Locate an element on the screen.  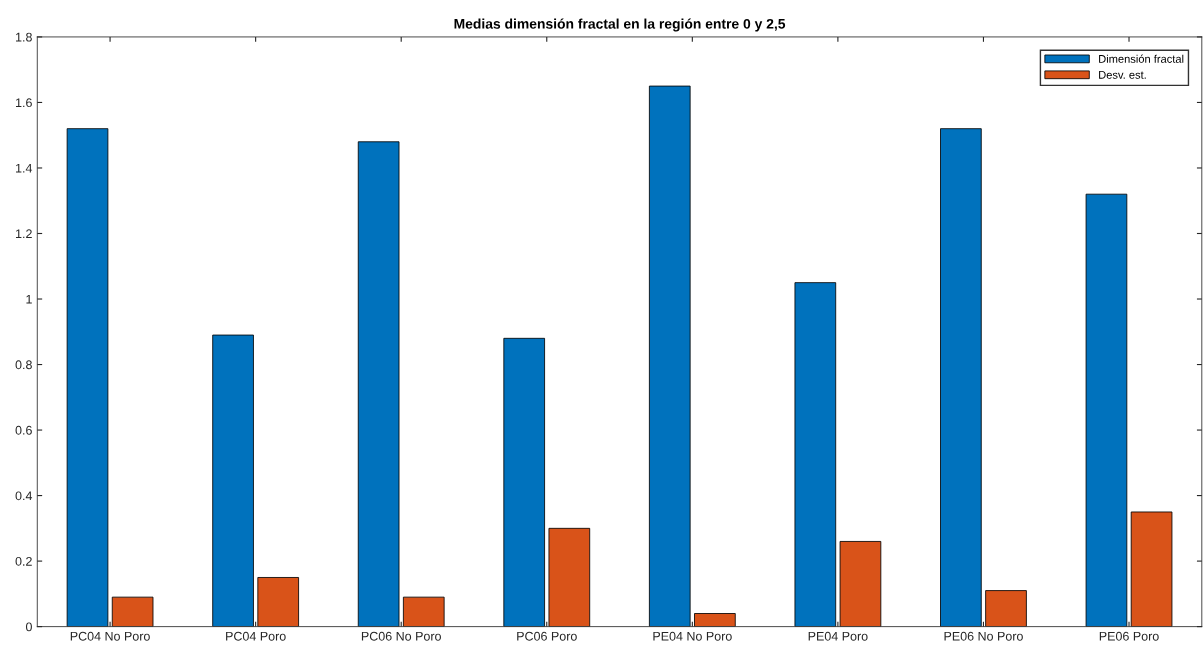
y-tick-label: 1.4 is located at coordinates (24, 168).